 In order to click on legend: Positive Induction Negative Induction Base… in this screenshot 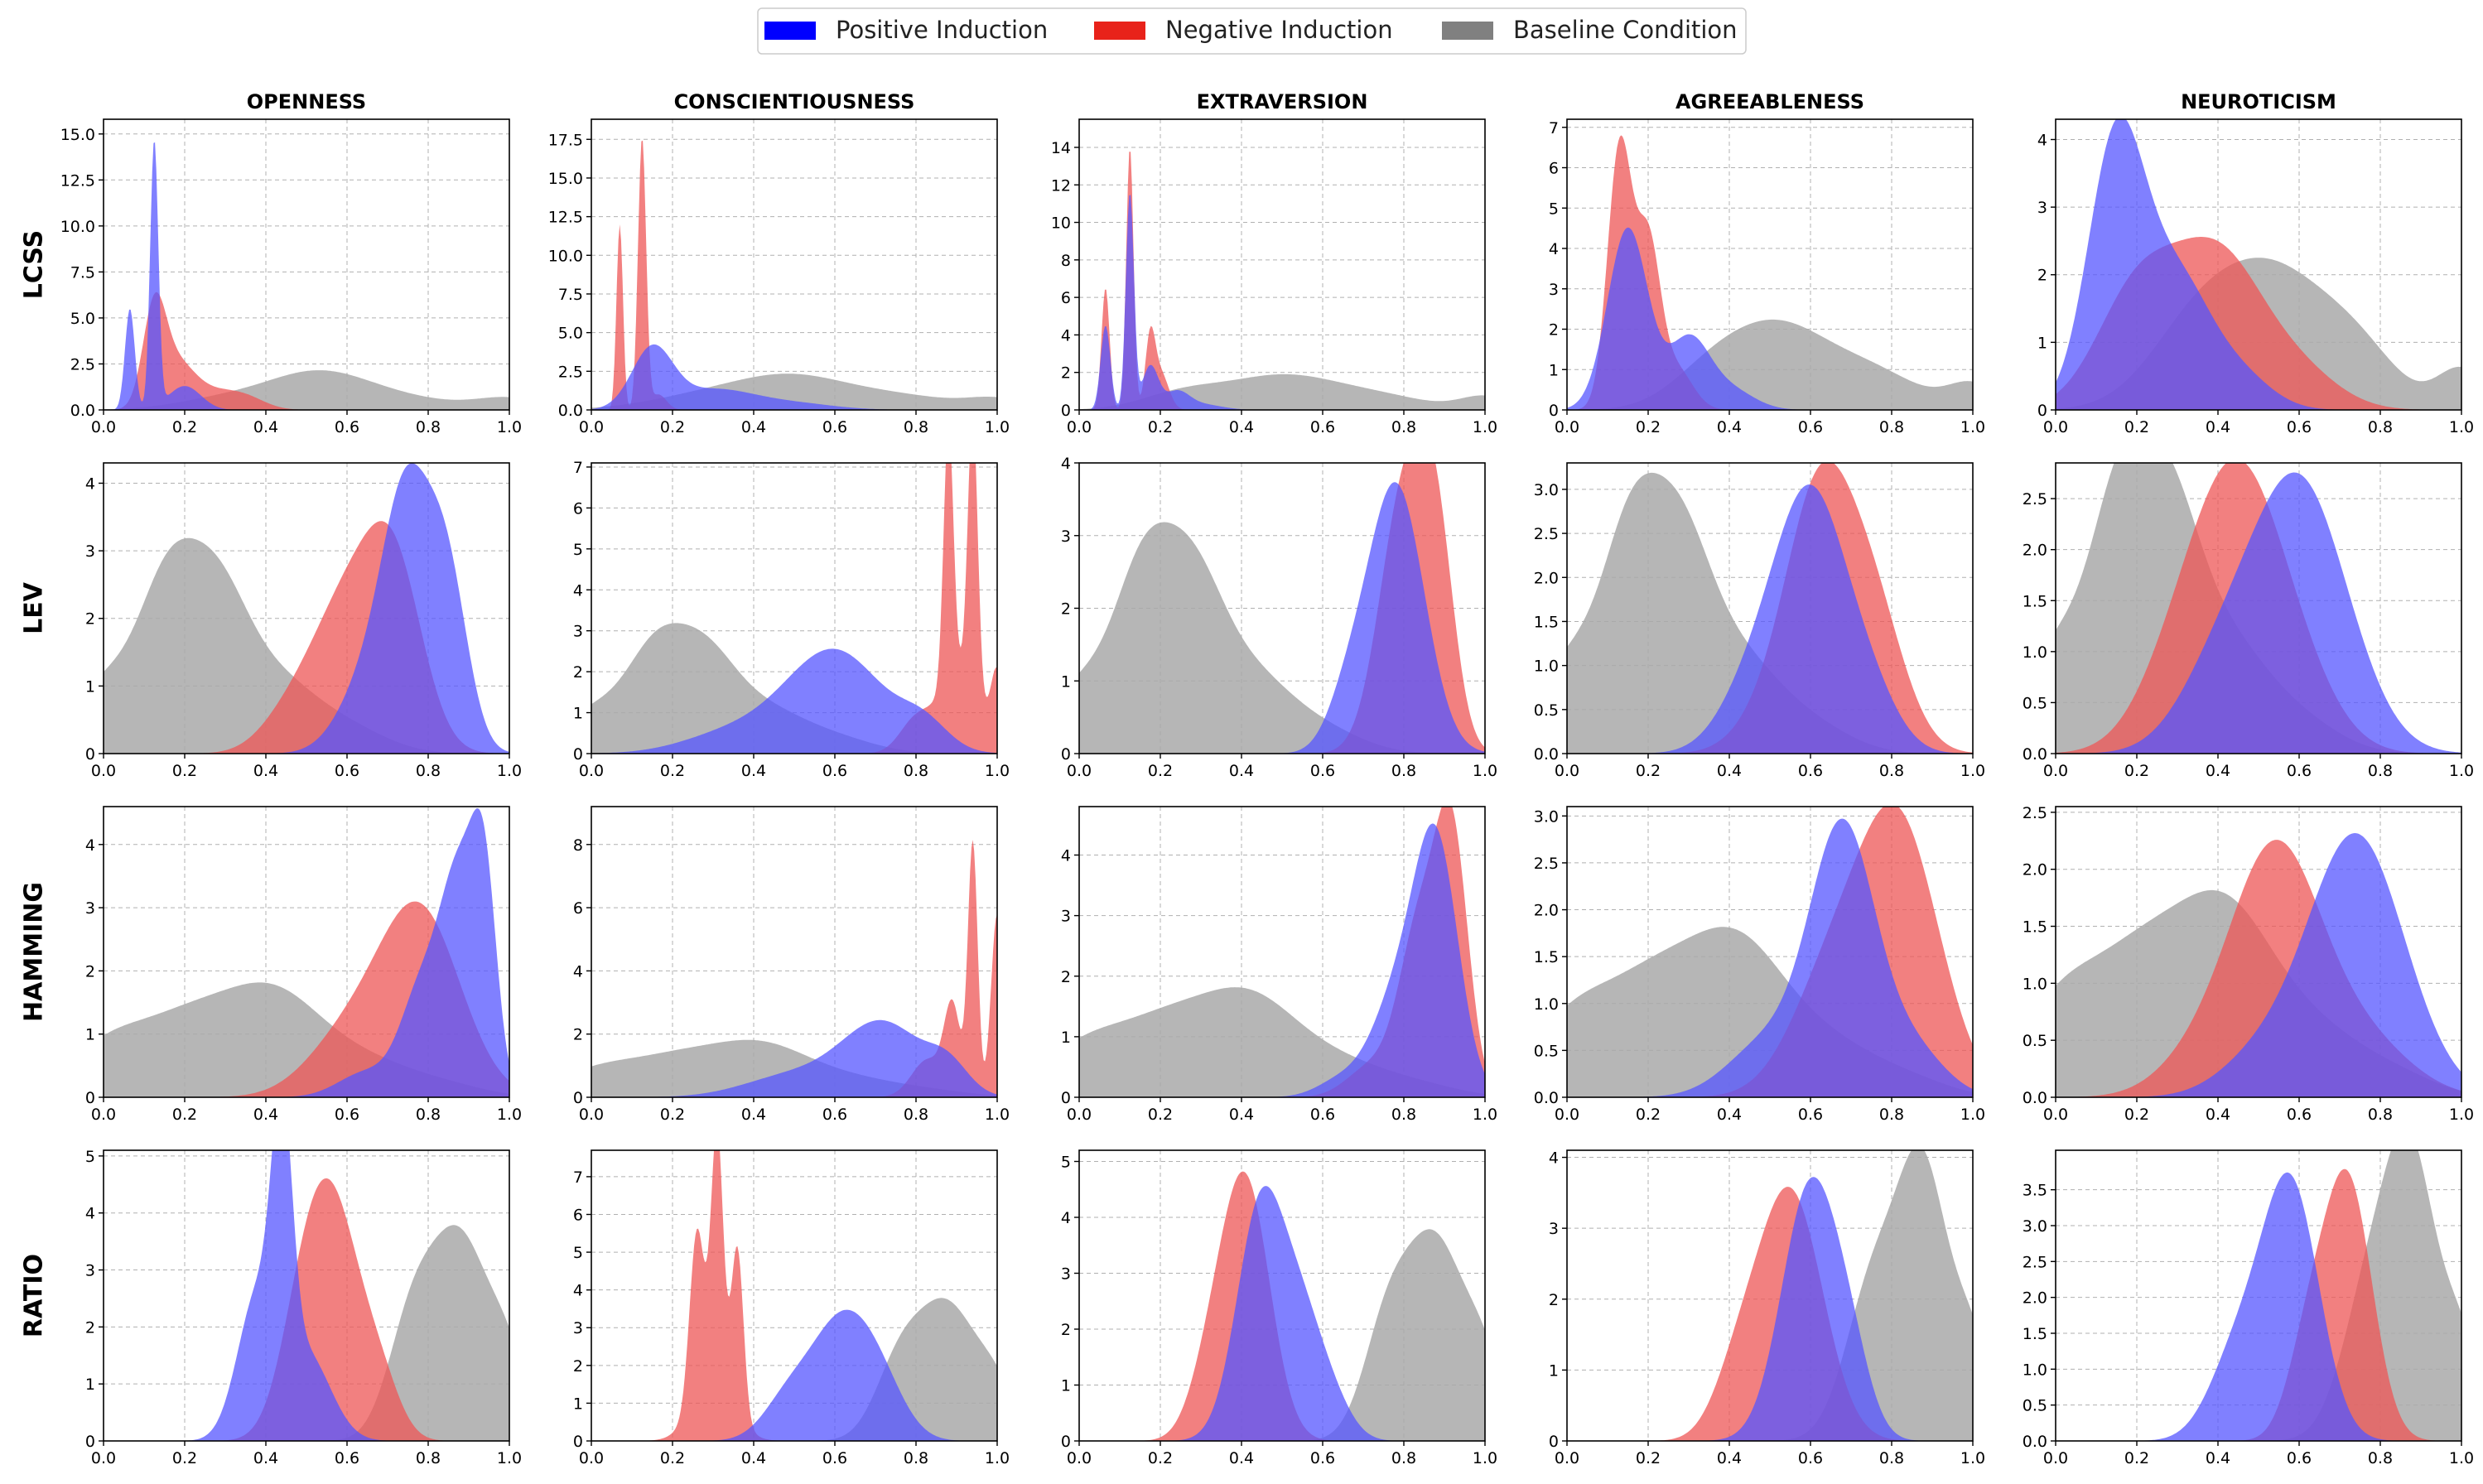, I will do `click(1252, 31)`.